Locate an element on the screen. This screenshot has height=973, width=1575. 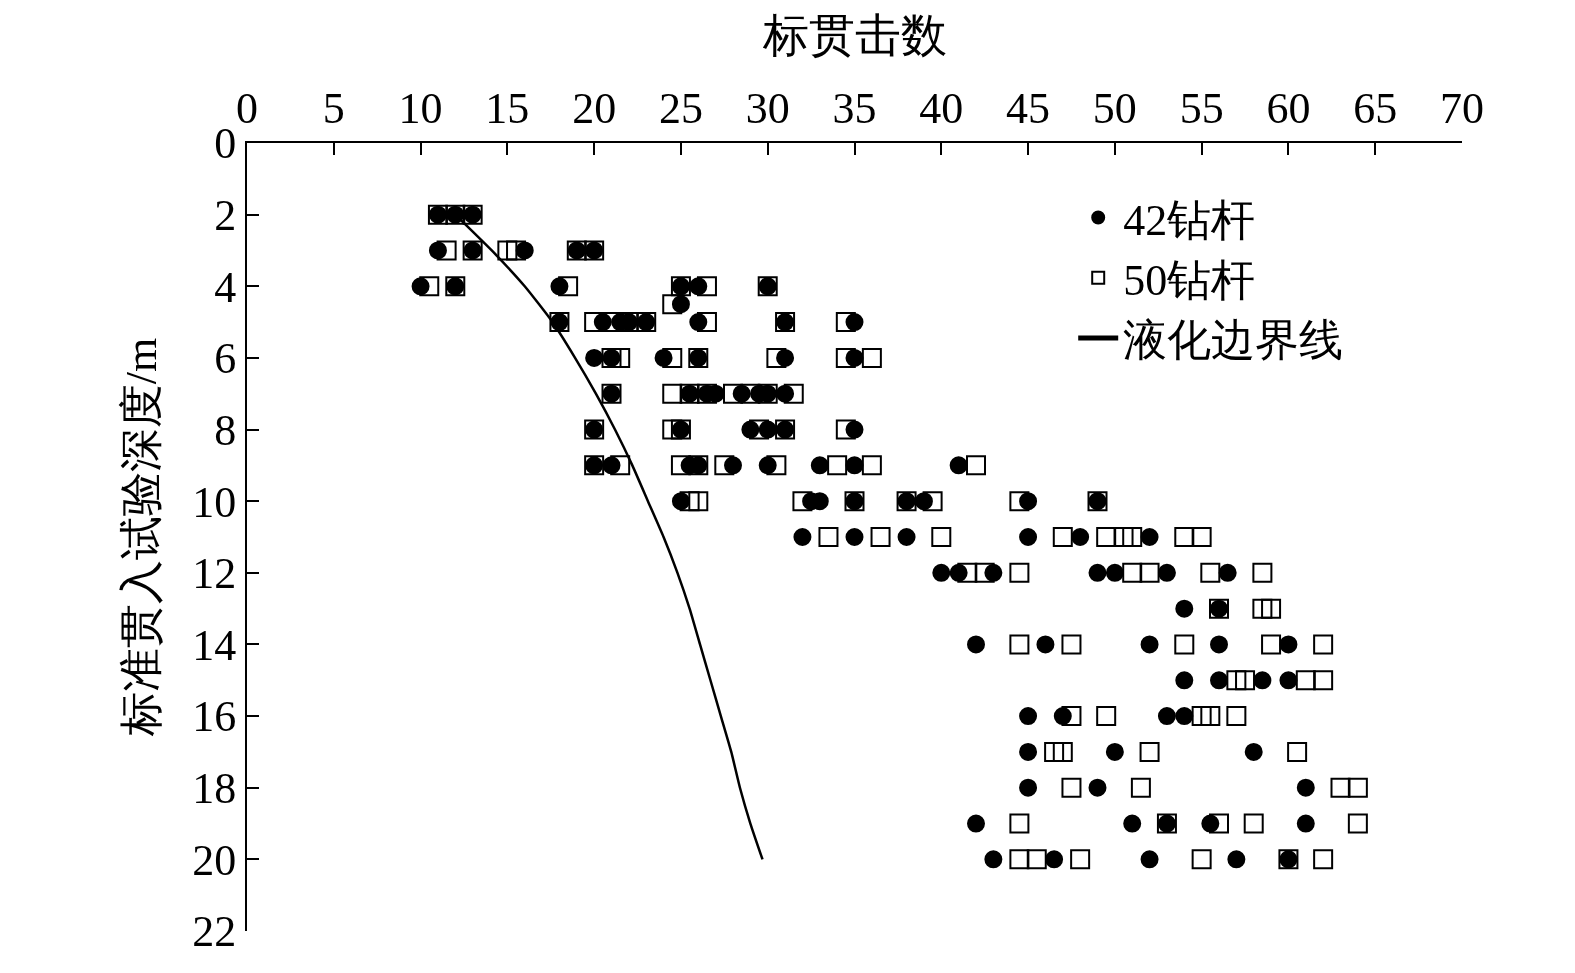
legend-label: 42钻杆 is located at coordinates (1189, 220).